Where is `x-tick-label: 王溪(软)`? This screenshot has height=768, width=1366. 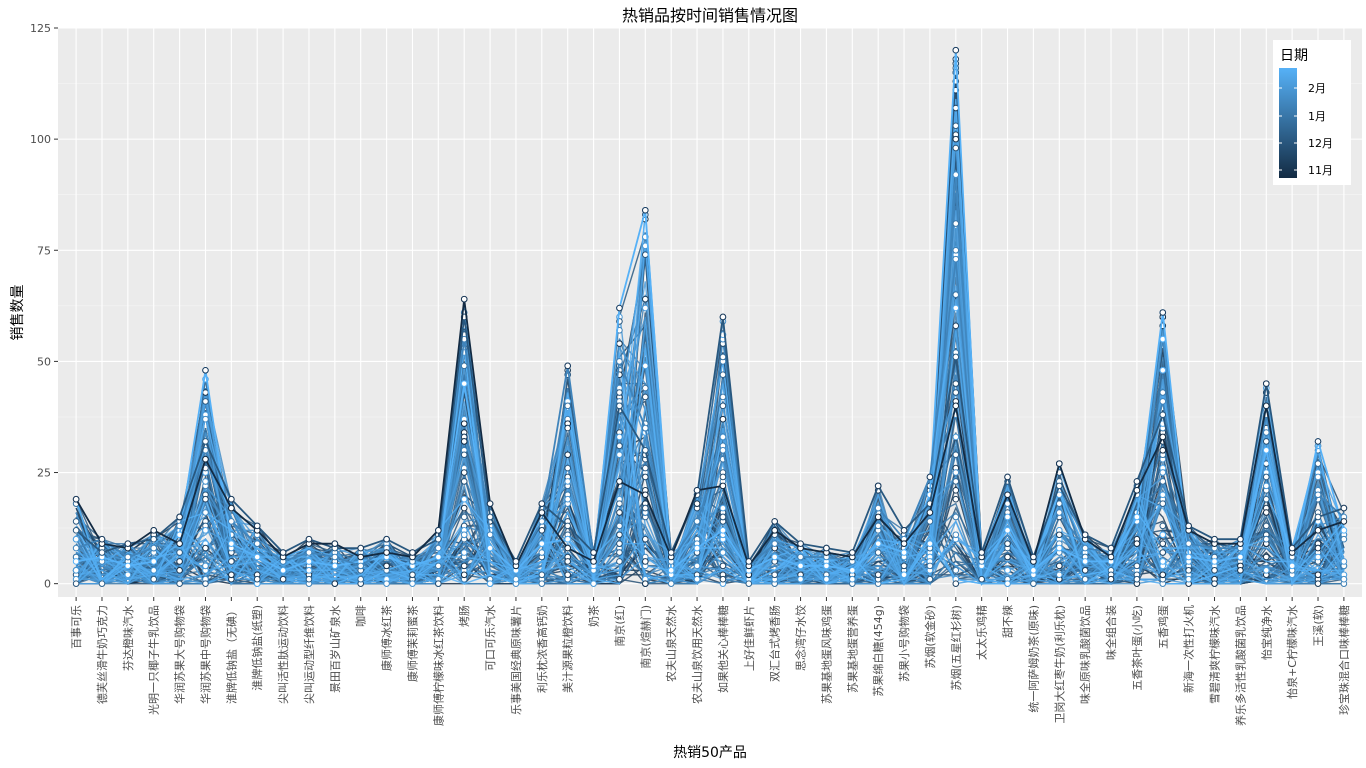 x-tick-label: 王溪(软) is located at coordinates (1318, 626).